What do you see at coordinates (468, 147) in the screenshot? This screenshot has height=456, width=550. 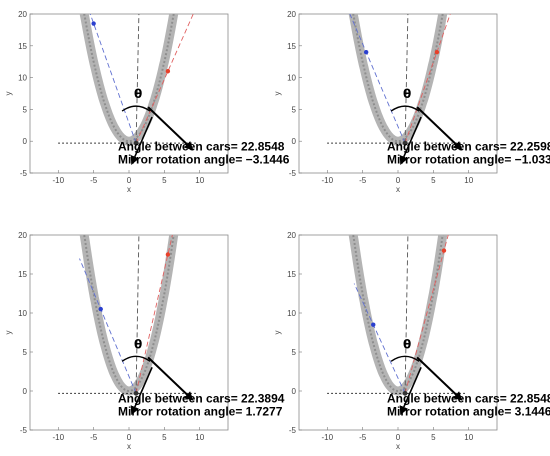 I see `angle-between-cars-label: Angle between cars= 22.2598` at bounding box center [468, 147].